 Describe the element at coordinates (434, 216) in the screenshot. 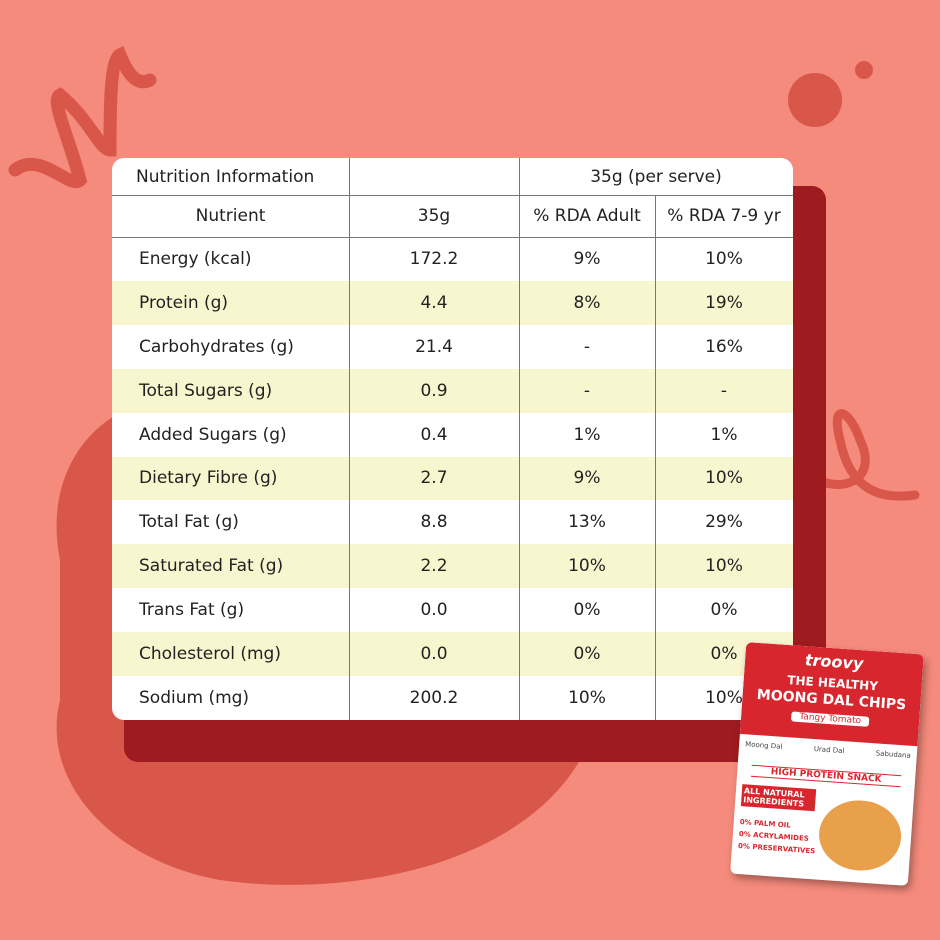

I see `header-cell: 35g` at that location.